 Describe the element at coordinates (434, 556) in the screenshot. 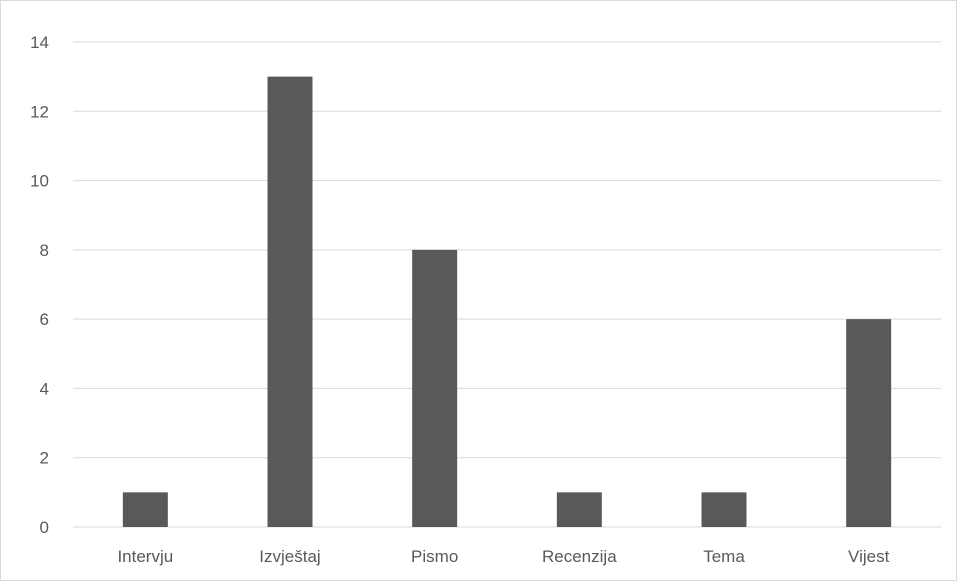

I see `x-tick-label: Pismo` at that location.